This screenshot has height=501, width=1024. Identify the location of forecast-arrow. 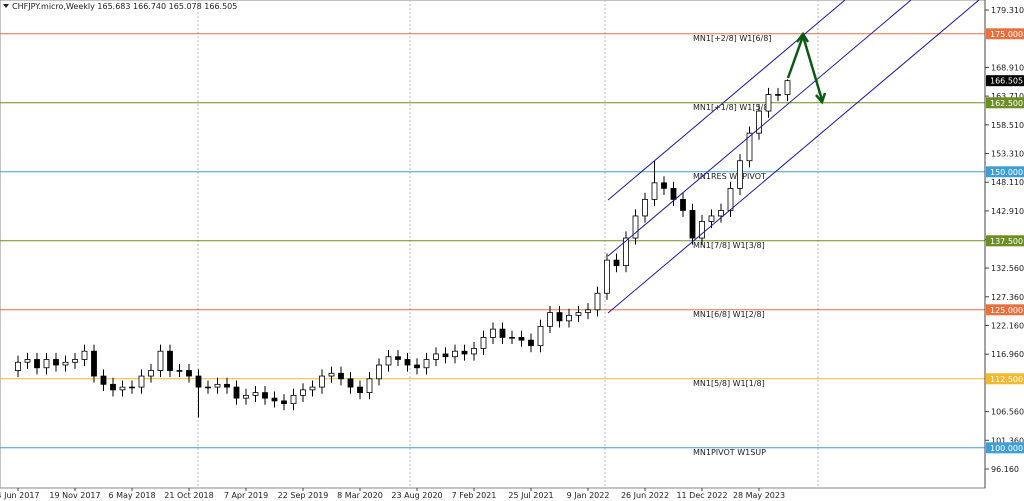
(806, 68).